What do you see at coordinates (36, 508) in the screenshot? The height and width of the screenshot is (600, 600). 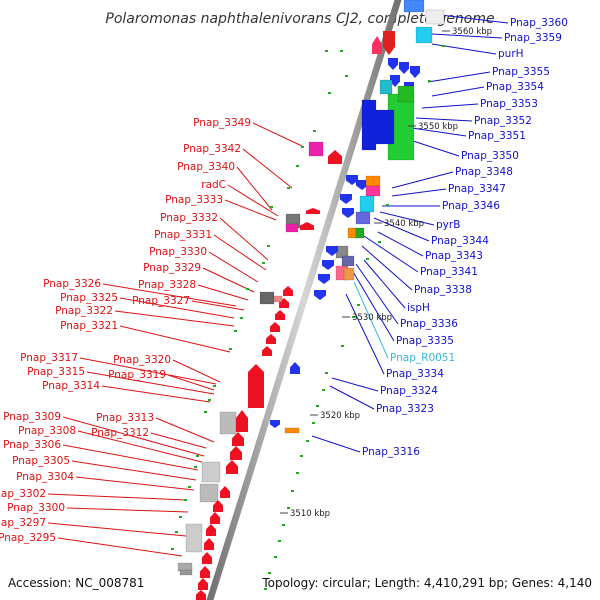 I see `gene-label-left: Pnap_3300` at bounding box center [36, 508].